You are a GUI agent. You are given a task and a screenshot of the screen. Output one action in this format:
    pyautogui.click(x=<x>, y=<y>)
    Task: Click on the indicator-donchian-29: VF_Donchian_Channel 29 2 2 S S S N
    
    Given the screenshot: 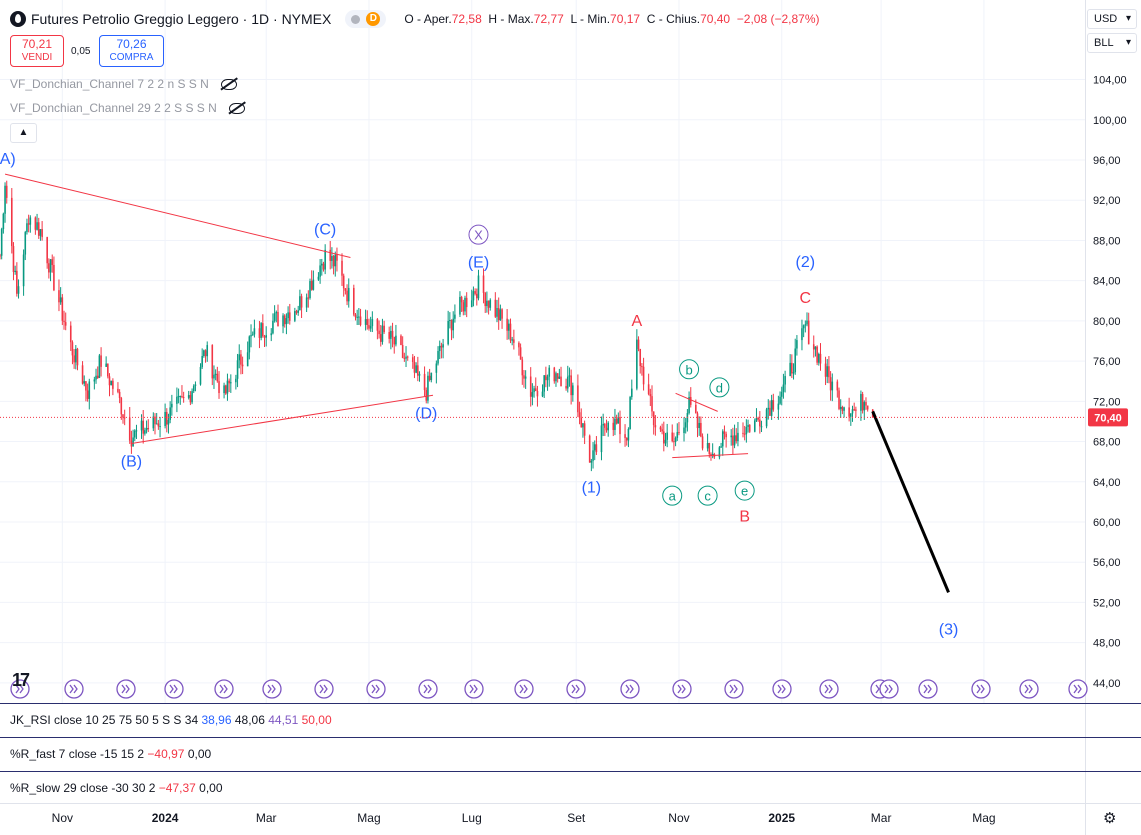 What is the action you would take?
    pyautogui.click(x=127, y=108)
    